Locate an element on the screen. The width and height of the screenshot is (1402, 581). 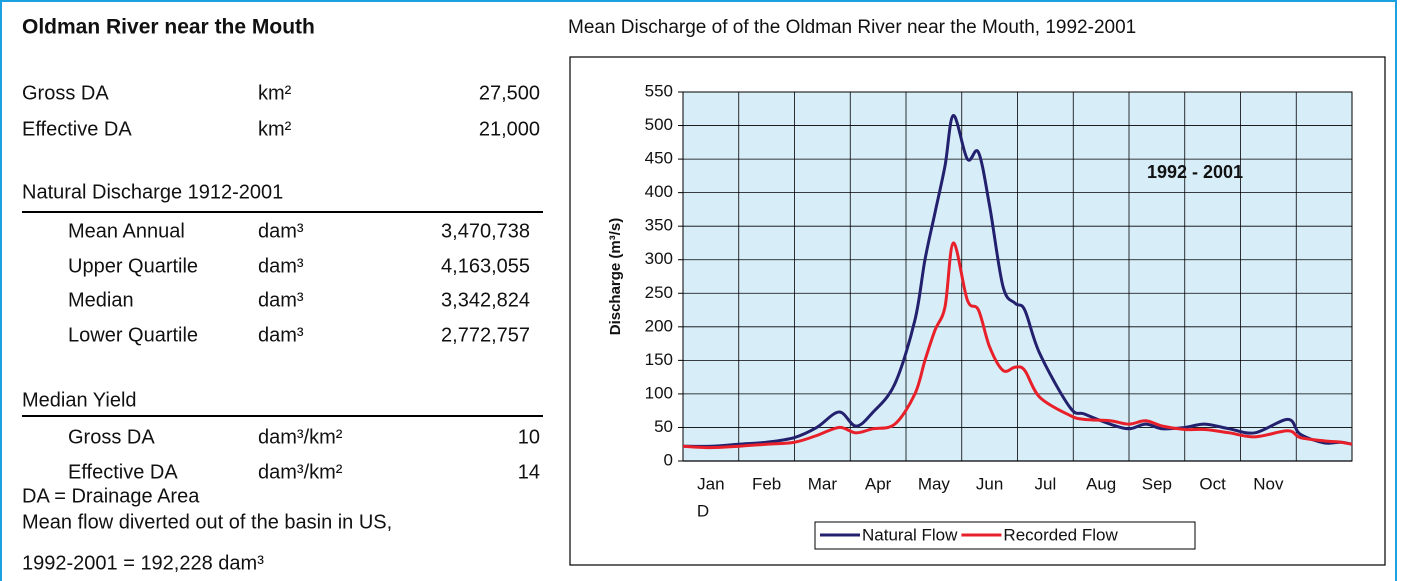
x-tick-label: Nov is located at coordinates (1268, 483).